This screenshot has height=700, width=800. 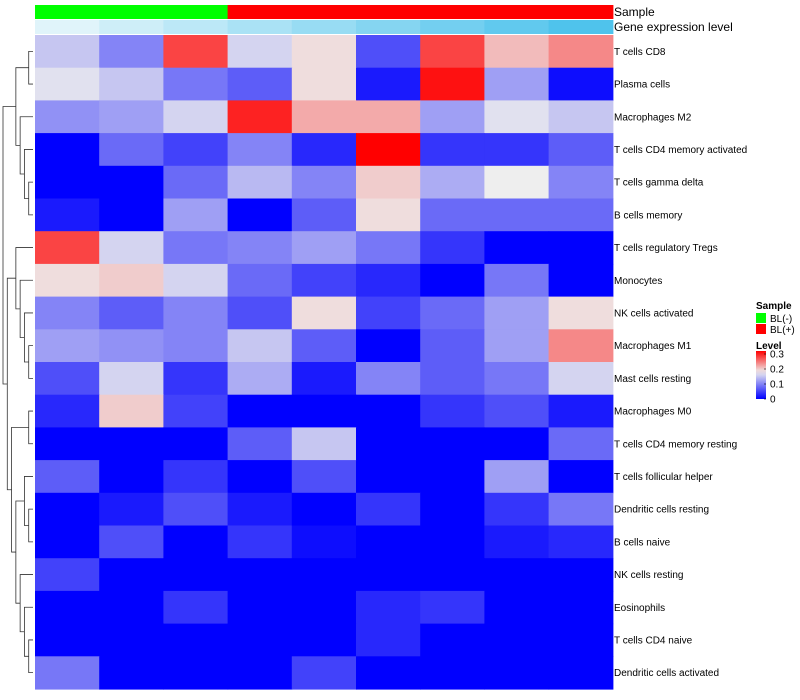 What do you see at coordinates (663, 477) in the screenshot?
I see `row-label: T cells follicular helper` at bounding box center [663, 477].